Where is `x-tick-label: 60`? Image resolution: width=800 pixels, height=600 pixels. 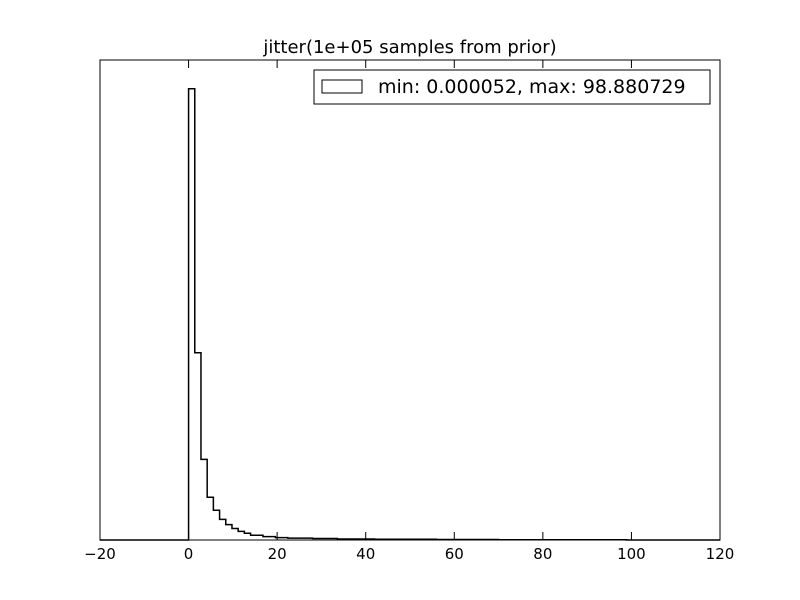 x-tick-label: 60 is located at coordinates (454, 554).